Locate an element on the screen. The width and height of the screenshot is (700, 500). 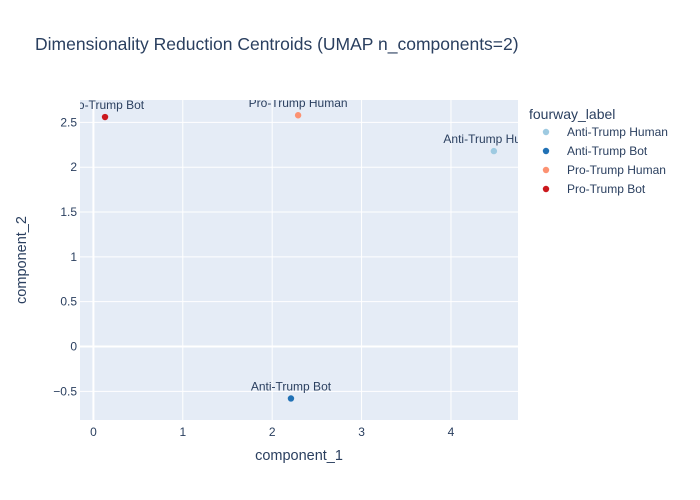
y-tick-labels: −0.5 0 0.5 1 1.5 2 2.5 is located at coordinates (65, 256).